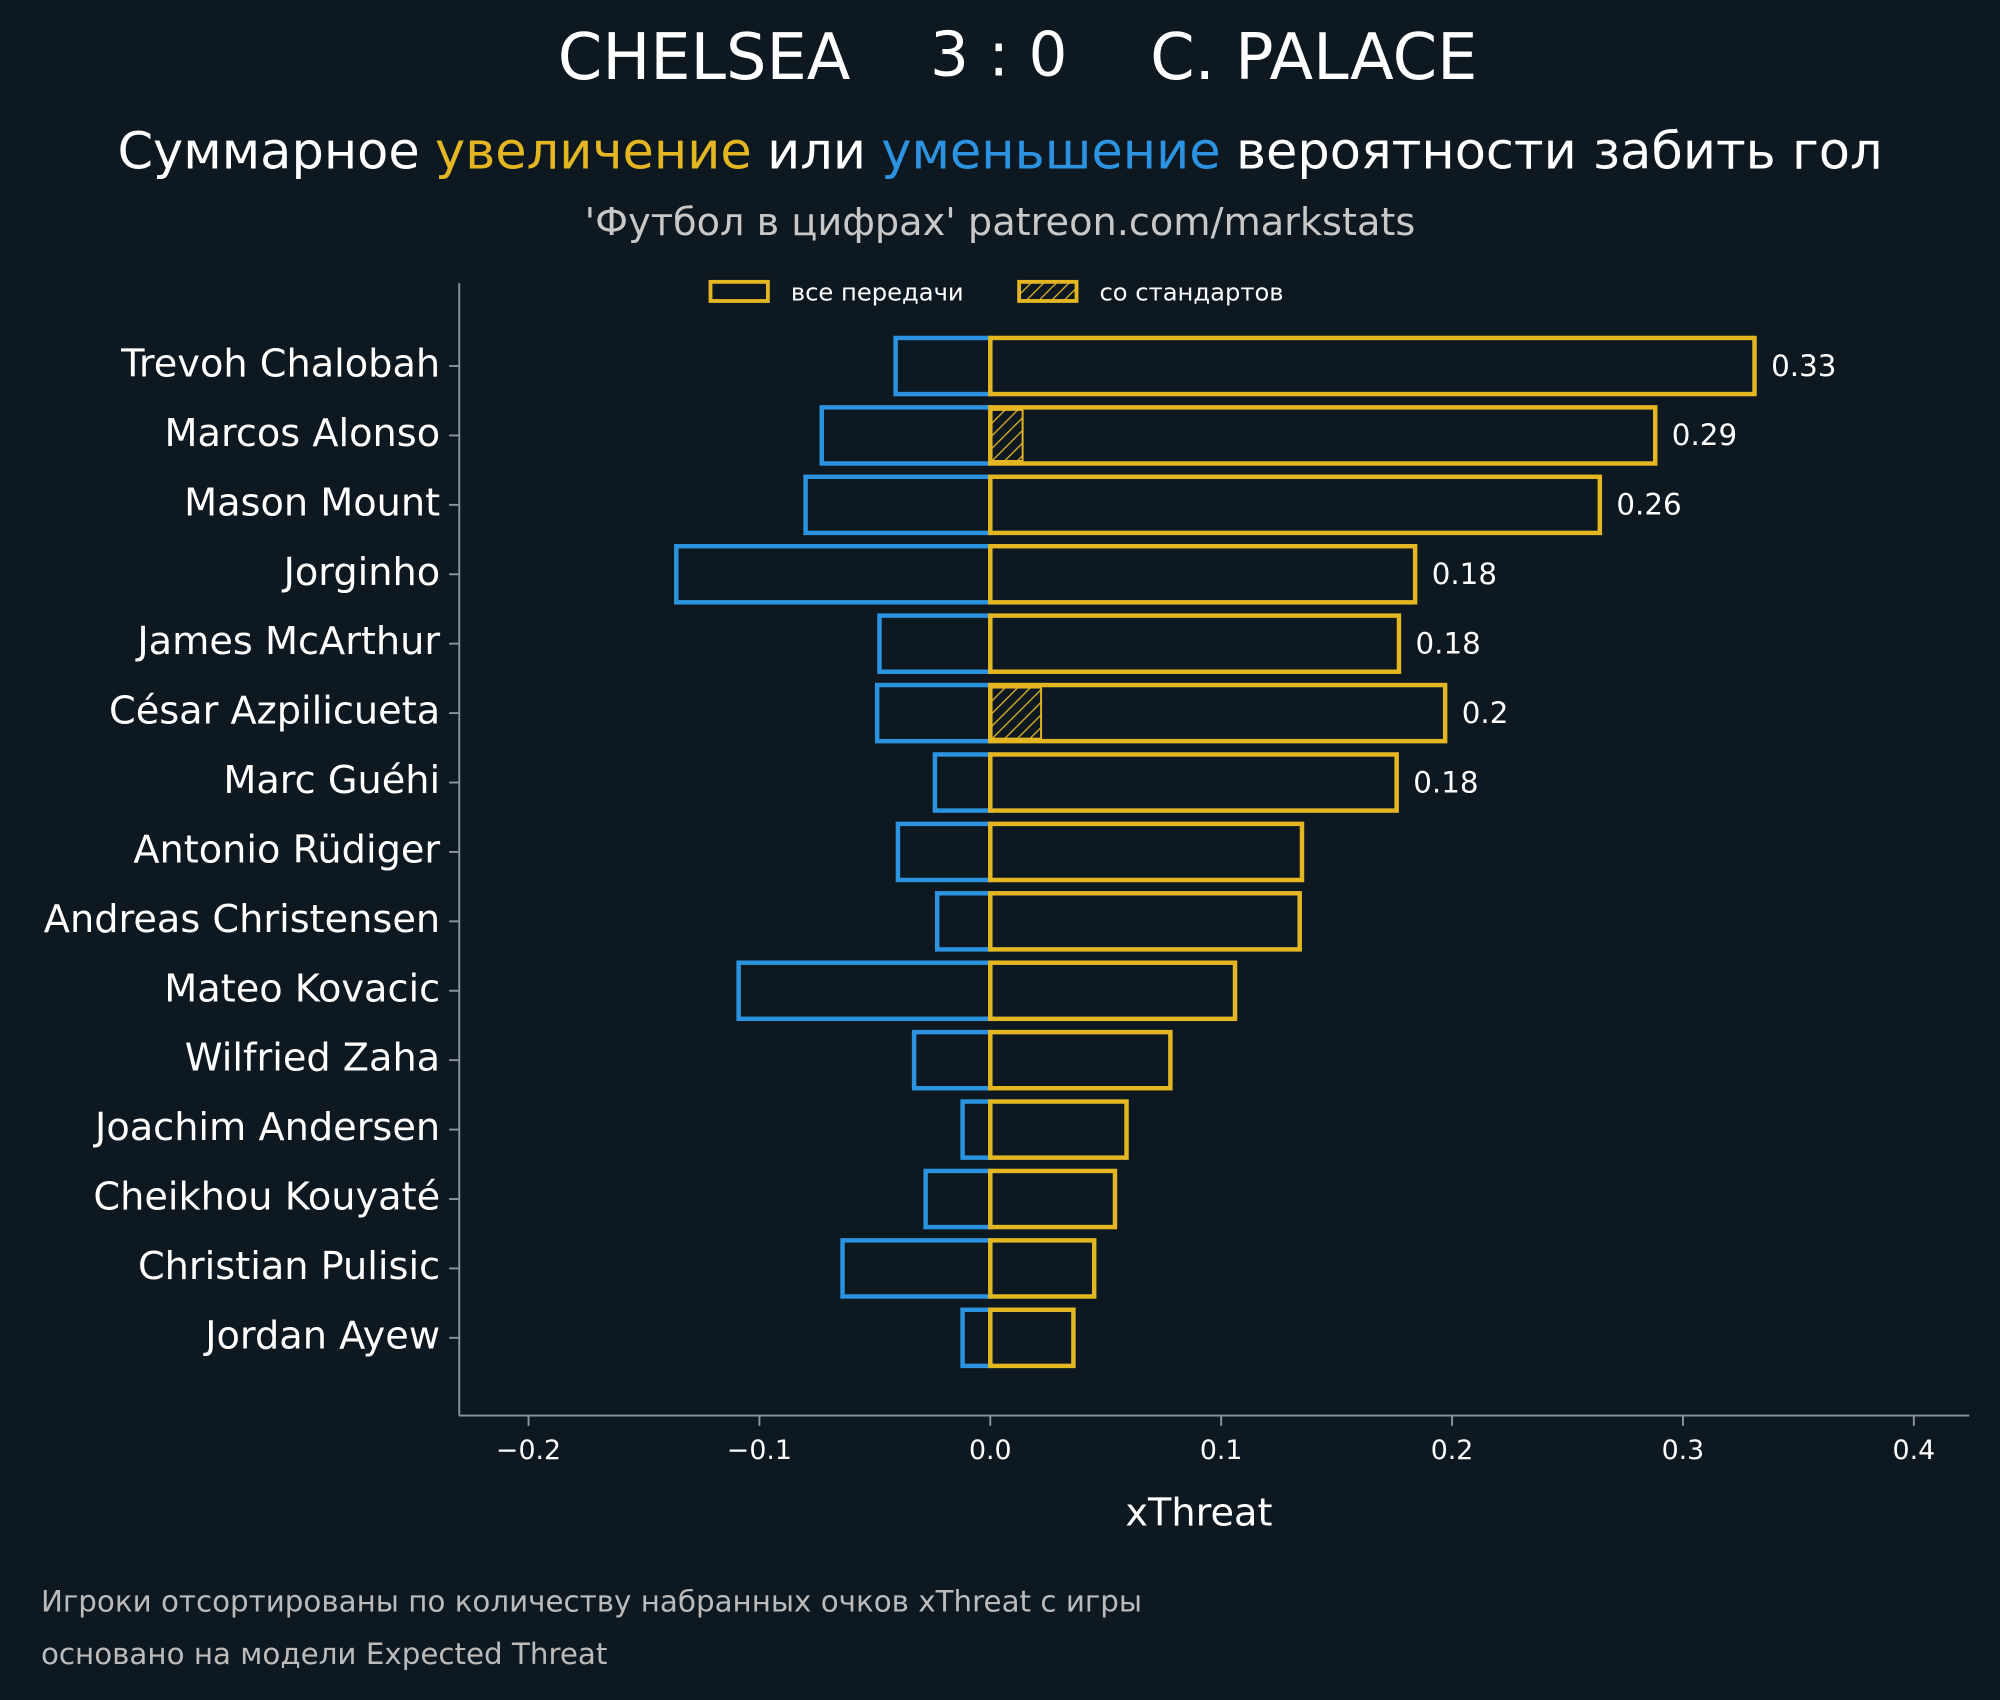  Describe the element at coordinates (268, 151) in the screenshot. I see `subtitle-part: Суммарное` at that location.